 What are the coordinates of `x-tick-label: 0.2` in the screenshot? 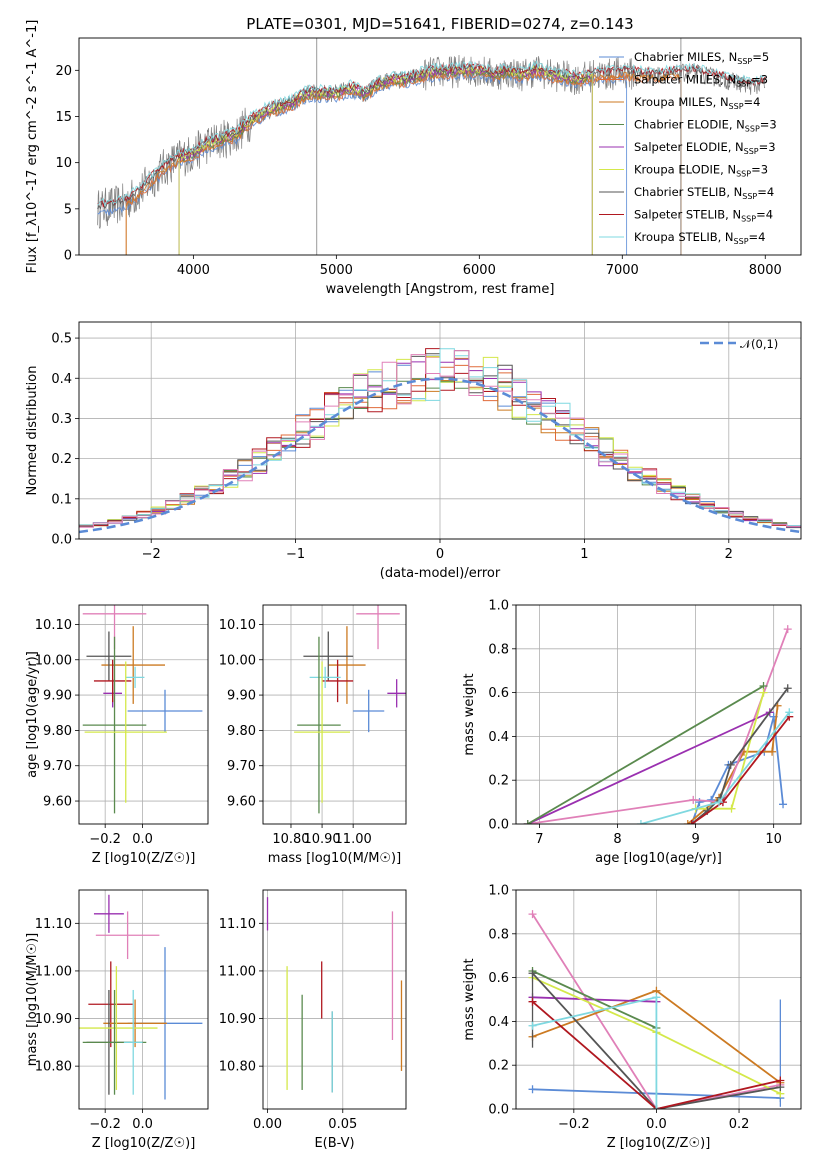 It's located at (739, 1124).